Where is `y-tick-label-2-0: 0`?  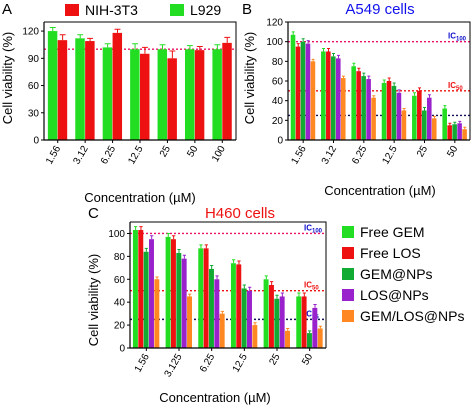 y-tick-label-2-0: 0 is located at coordinates (122, 349).